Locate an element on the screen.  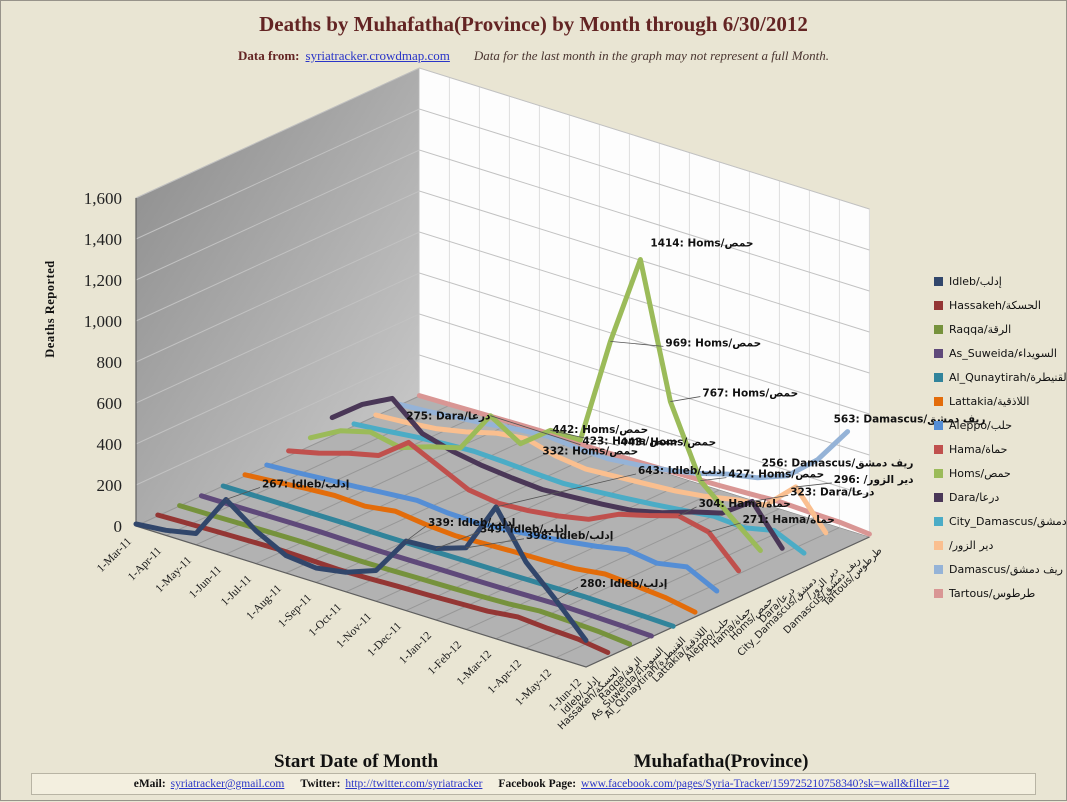
z-axis-title: Muhafatha(Province) is located at coordinates (721, 761).